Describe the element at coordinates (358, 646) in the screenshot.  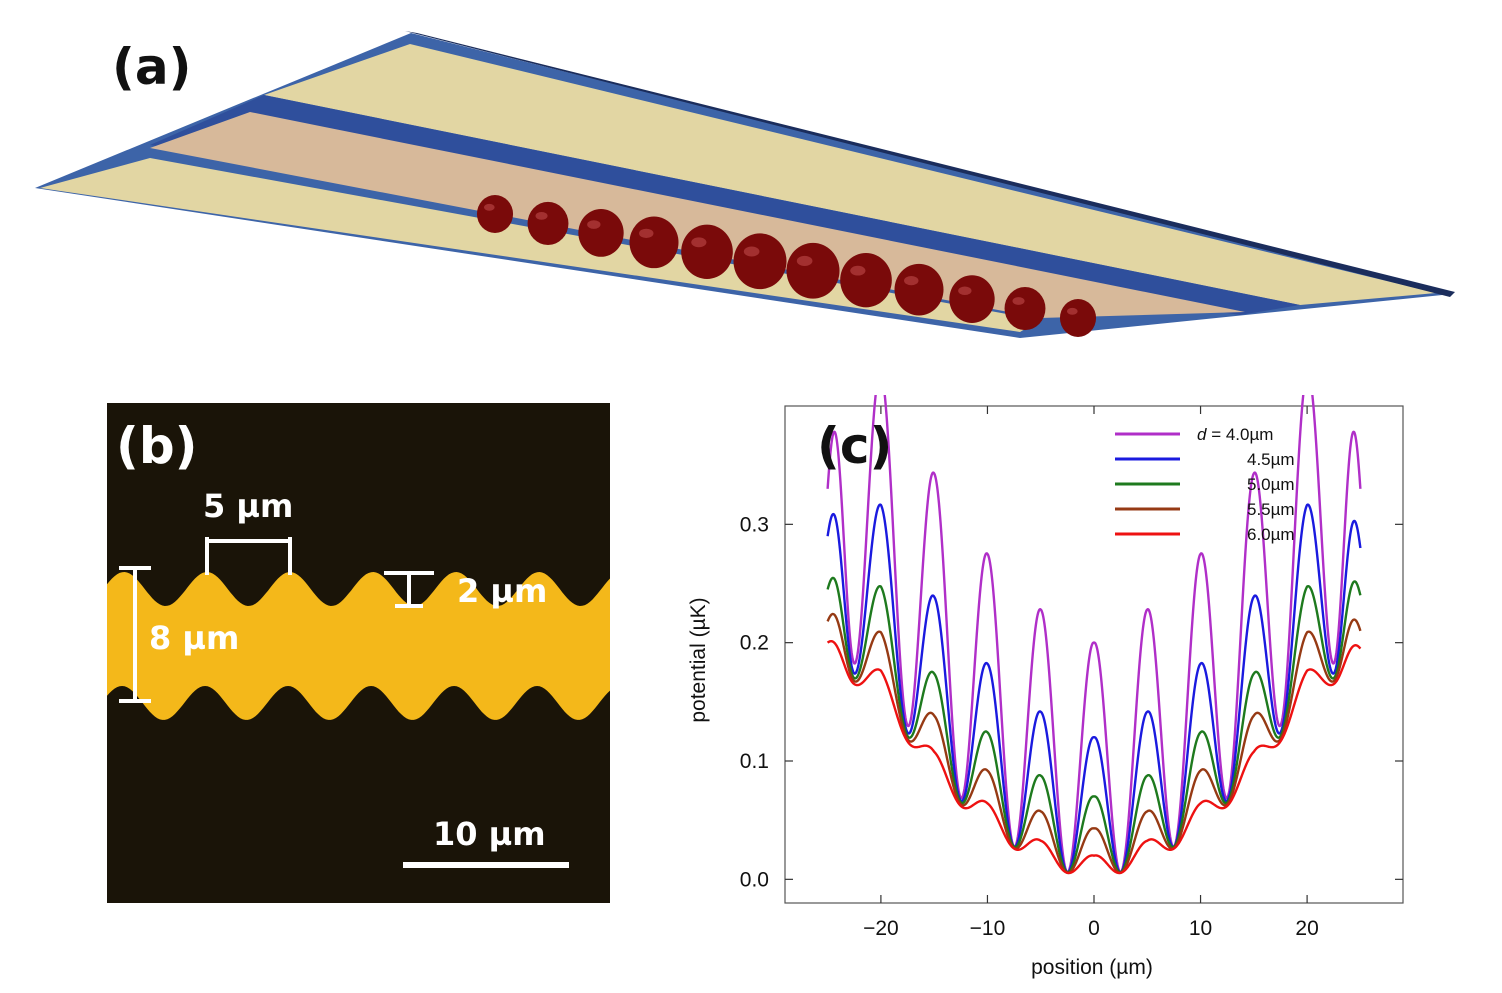
I see `corrugated-wire` at that location.